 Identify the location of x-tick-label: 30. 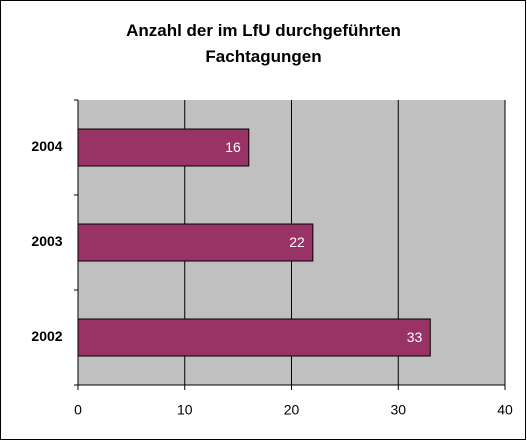
(398, 410).